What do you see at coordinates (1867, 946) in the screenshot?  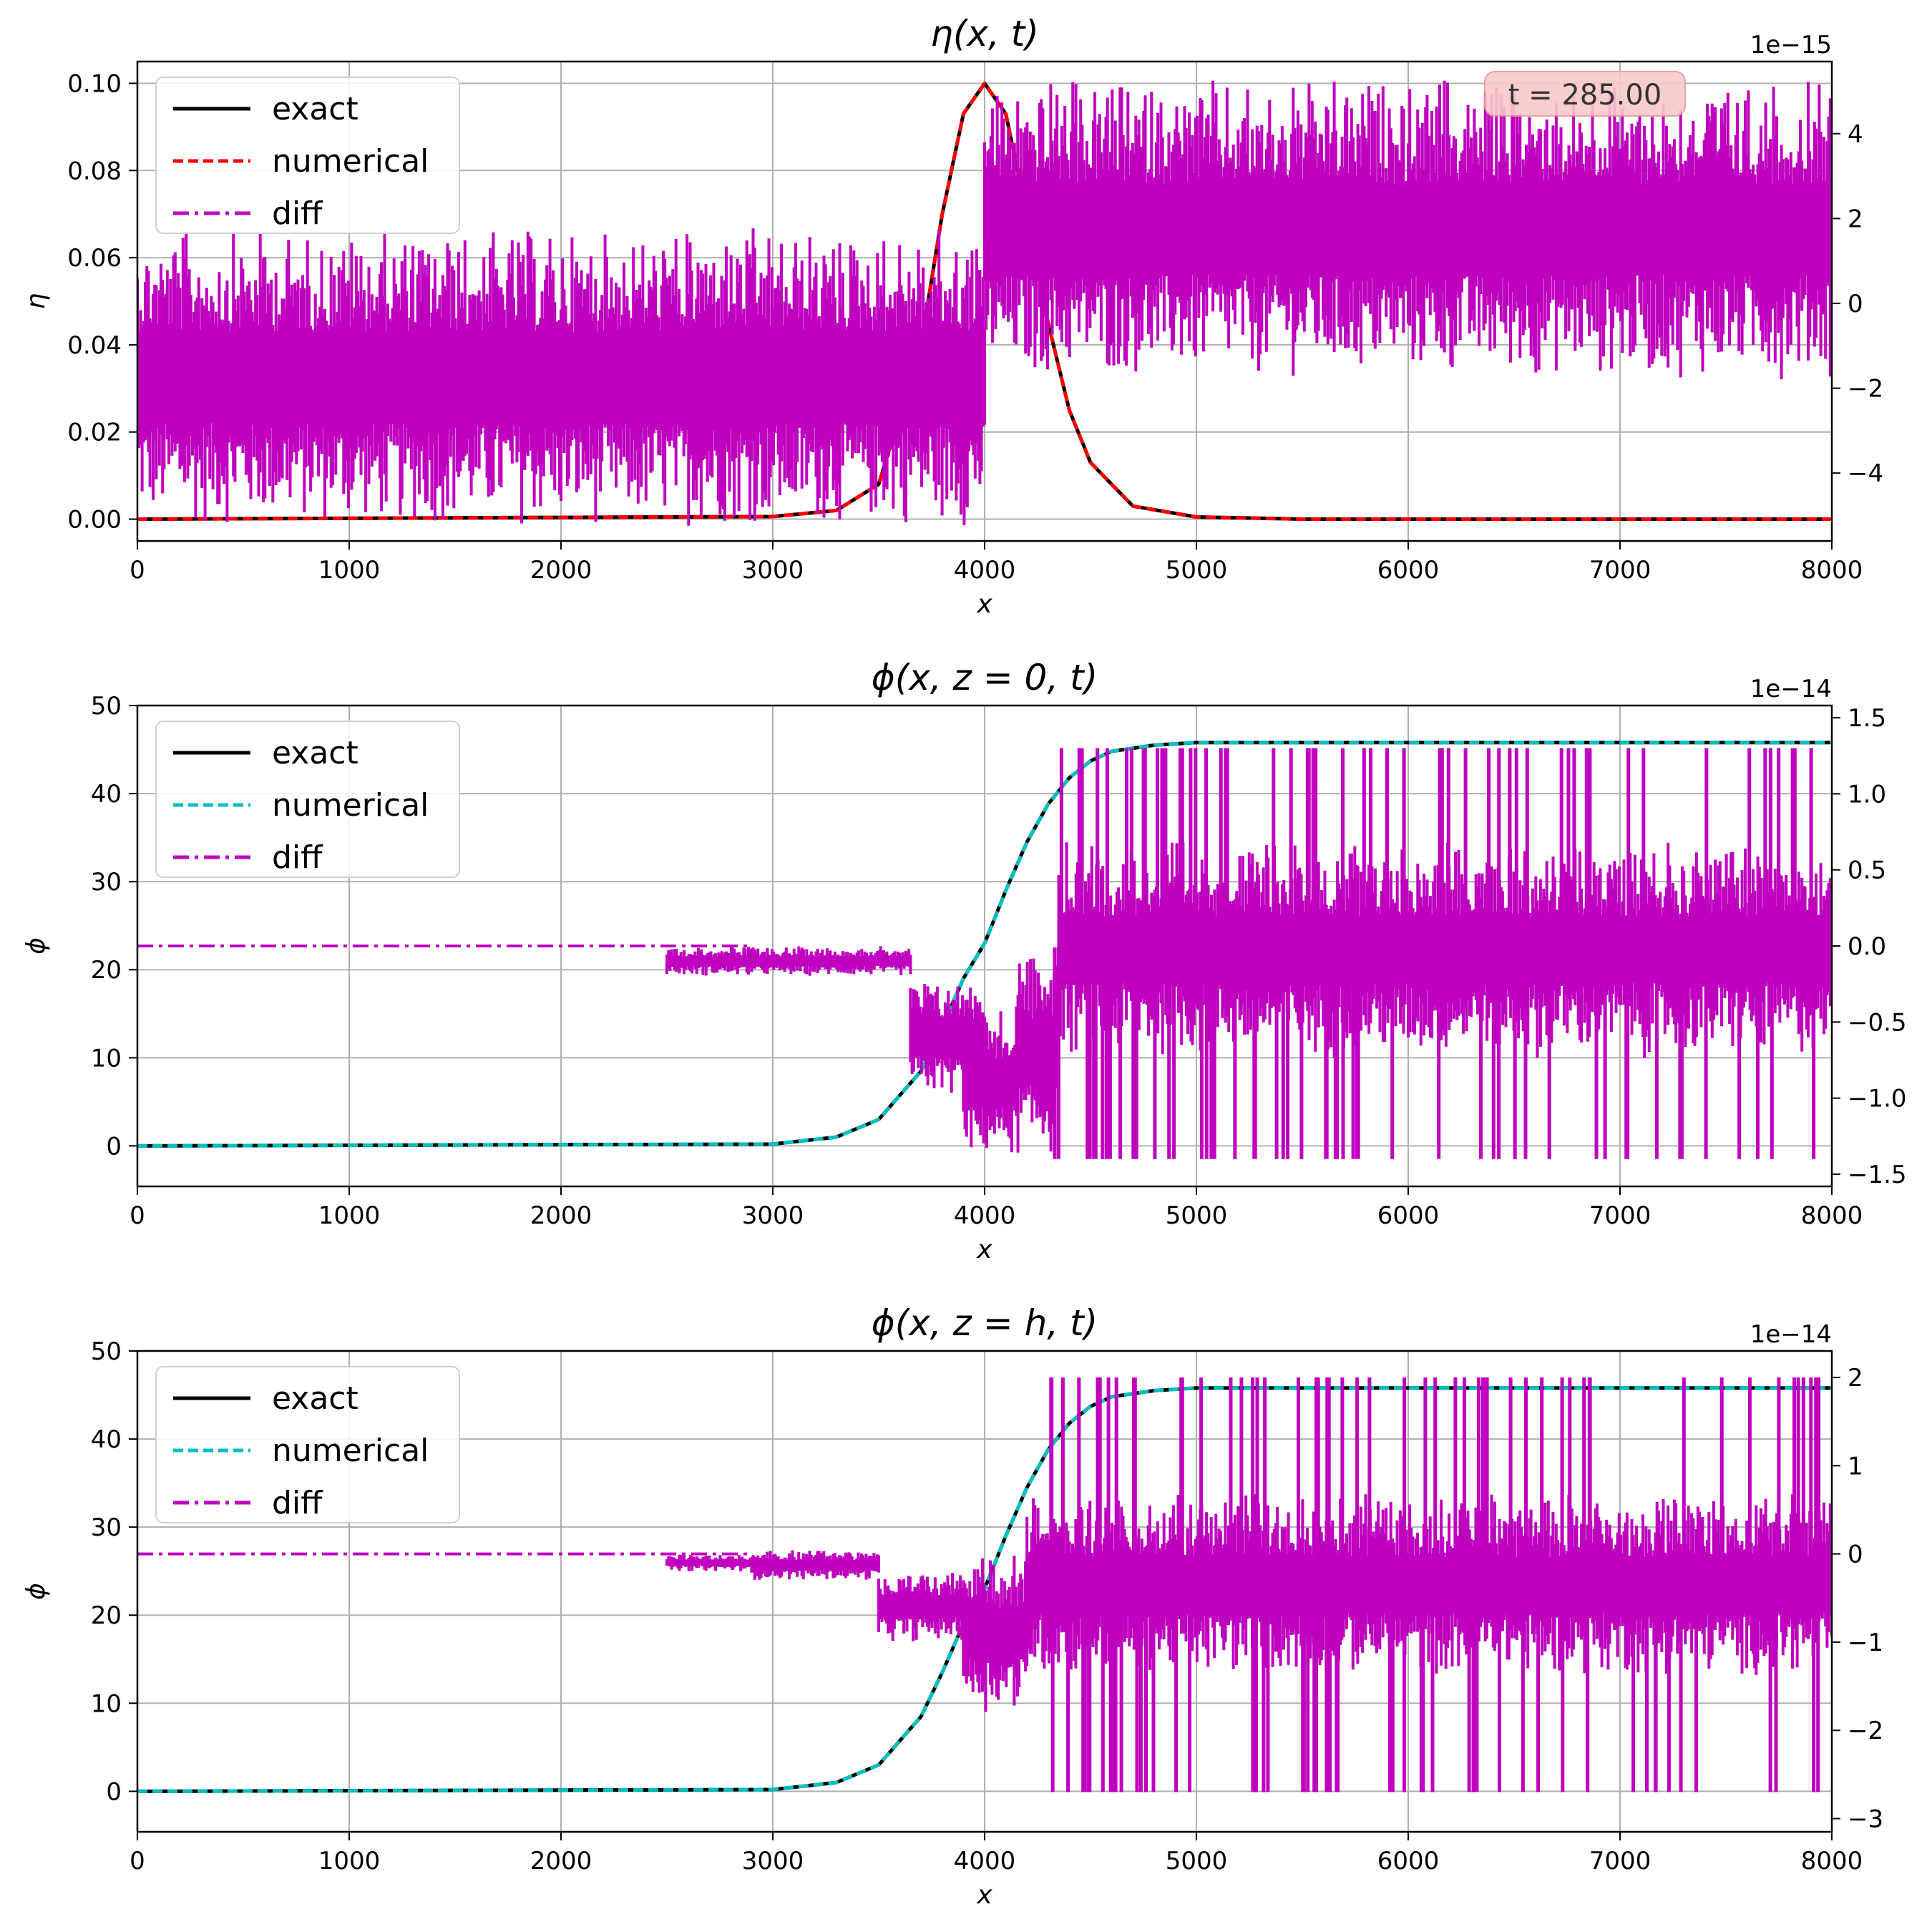 I see `y2-tick-label: 0.0` at bounding box center [1867, 946].